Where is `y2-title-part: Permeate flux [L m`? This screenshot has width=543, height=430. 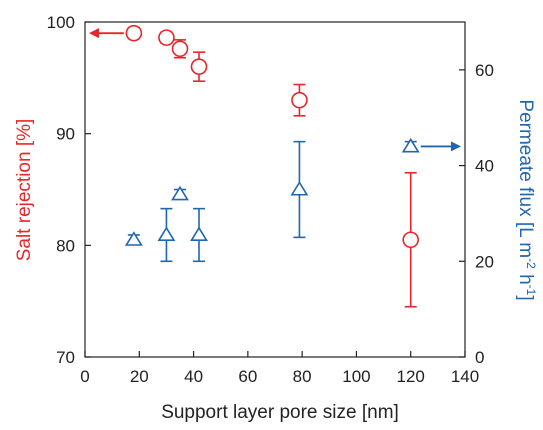 y2-title-part: Permeate flux [L m is located at coordinates (525, 178).